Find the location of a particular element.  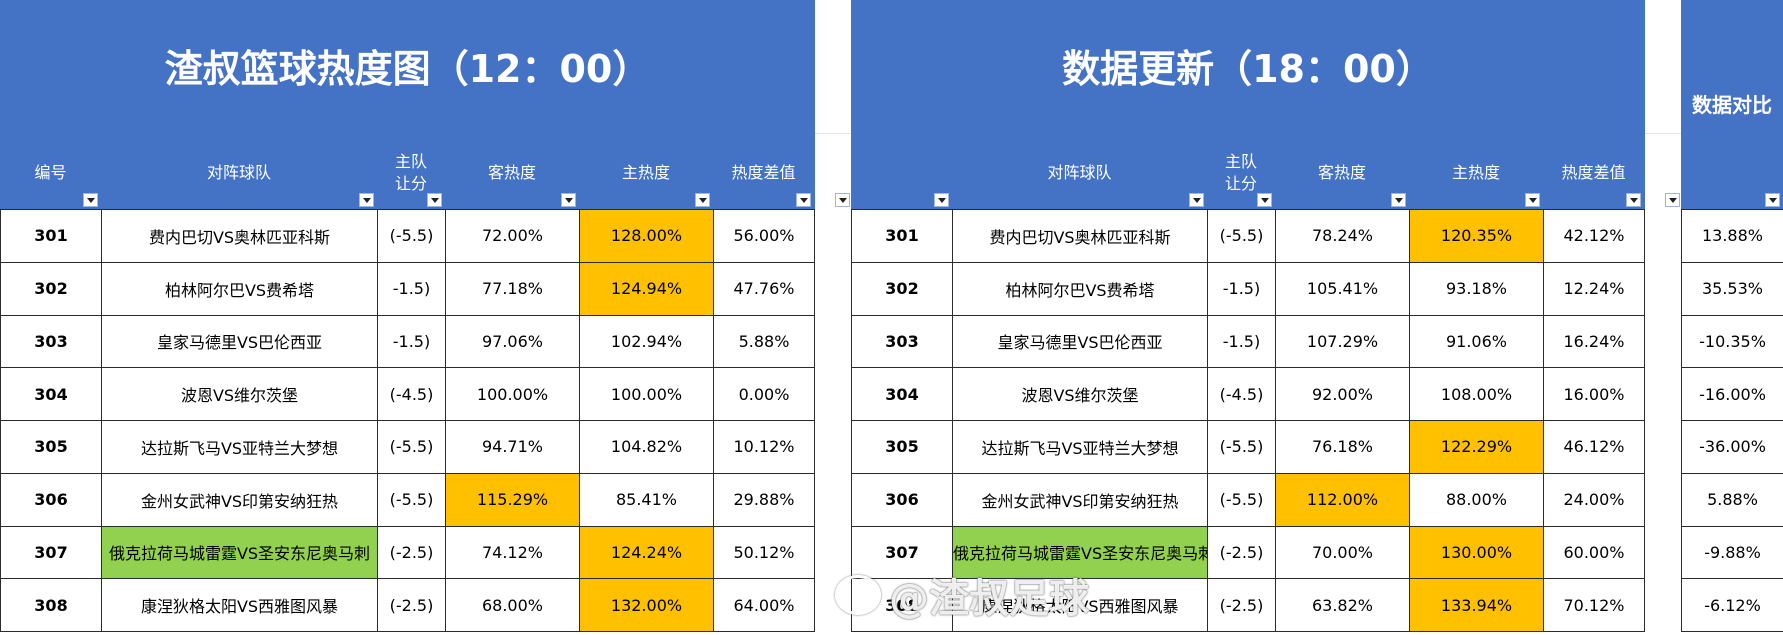

heat-diff-cell: 70.12% is located at coordinates (1594, 605).